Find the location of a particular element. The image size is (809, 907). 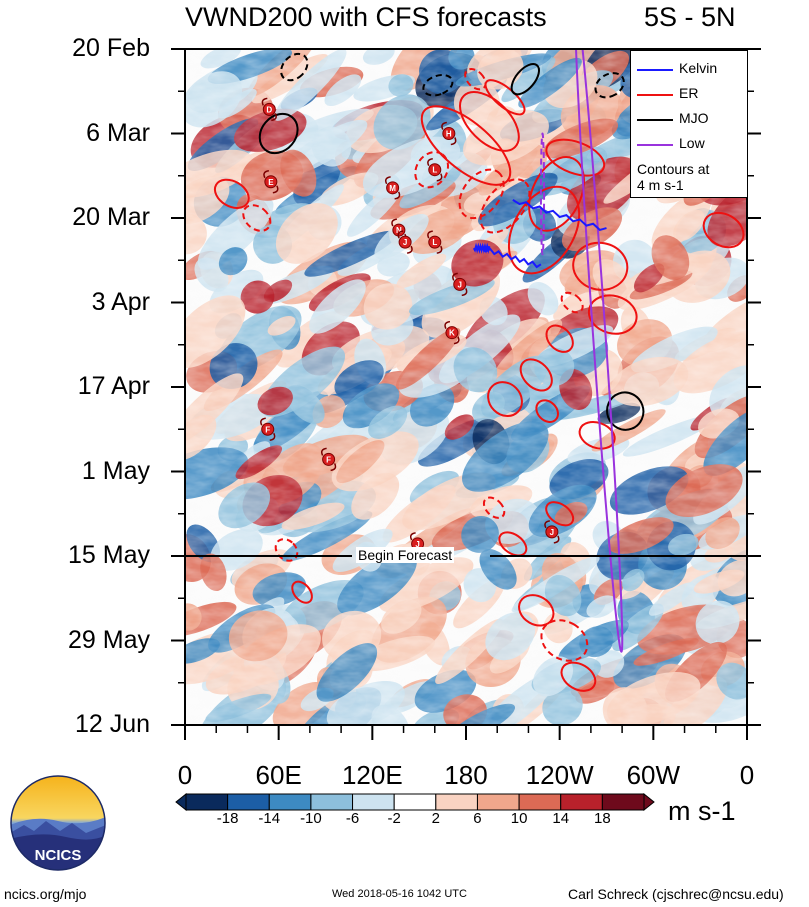

y-tick-label: 3 Apr is located at coordinates (120, 301).